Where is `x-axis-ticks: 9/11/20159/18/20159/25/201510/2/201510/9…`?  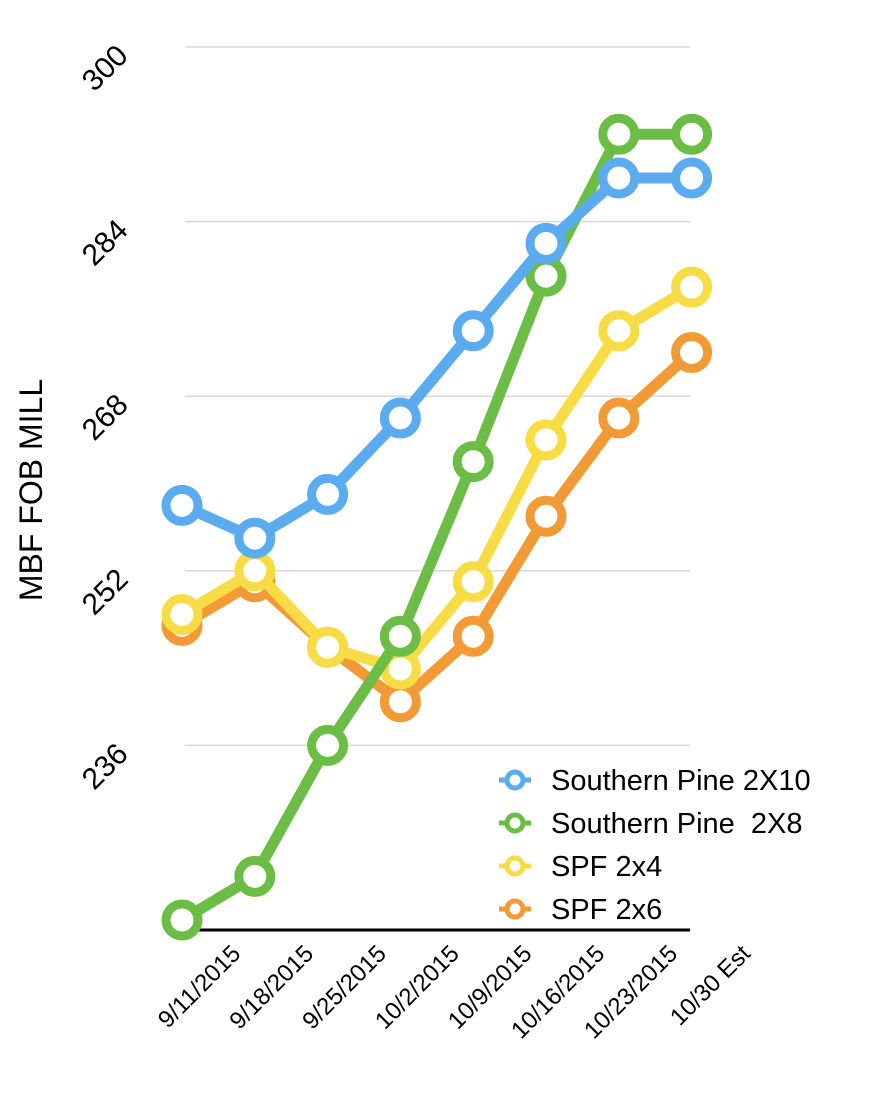 x-axis-ticks: 9/11/20159/18/20159/25/201510/2/201510/9… is located at coordinates (454, 992).